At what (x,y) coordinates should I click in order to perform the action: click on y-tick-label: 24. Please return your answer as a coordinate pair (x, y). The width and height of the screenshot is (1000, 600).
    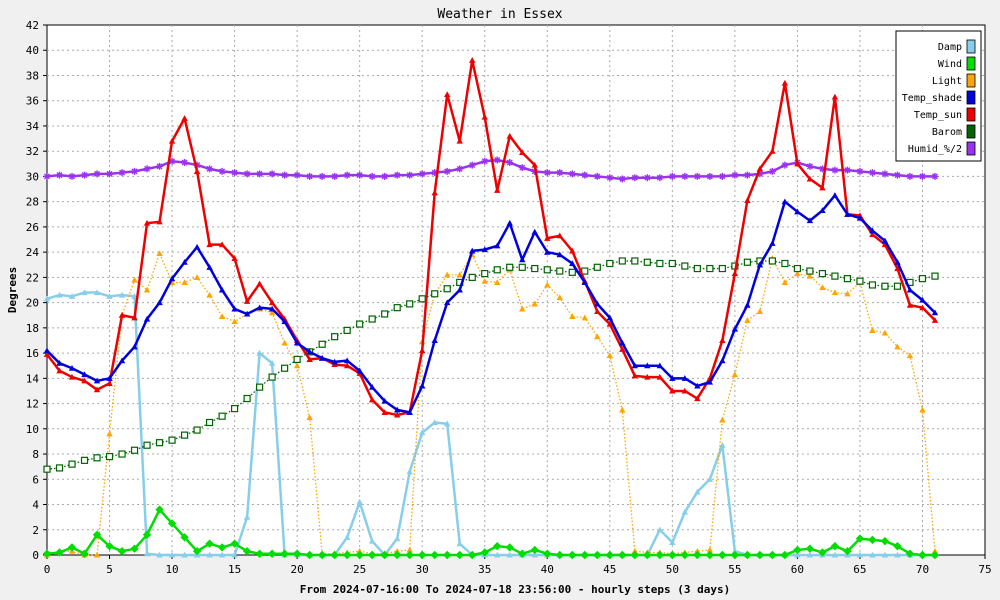
    Looking at the image, I should click on (33, 252).